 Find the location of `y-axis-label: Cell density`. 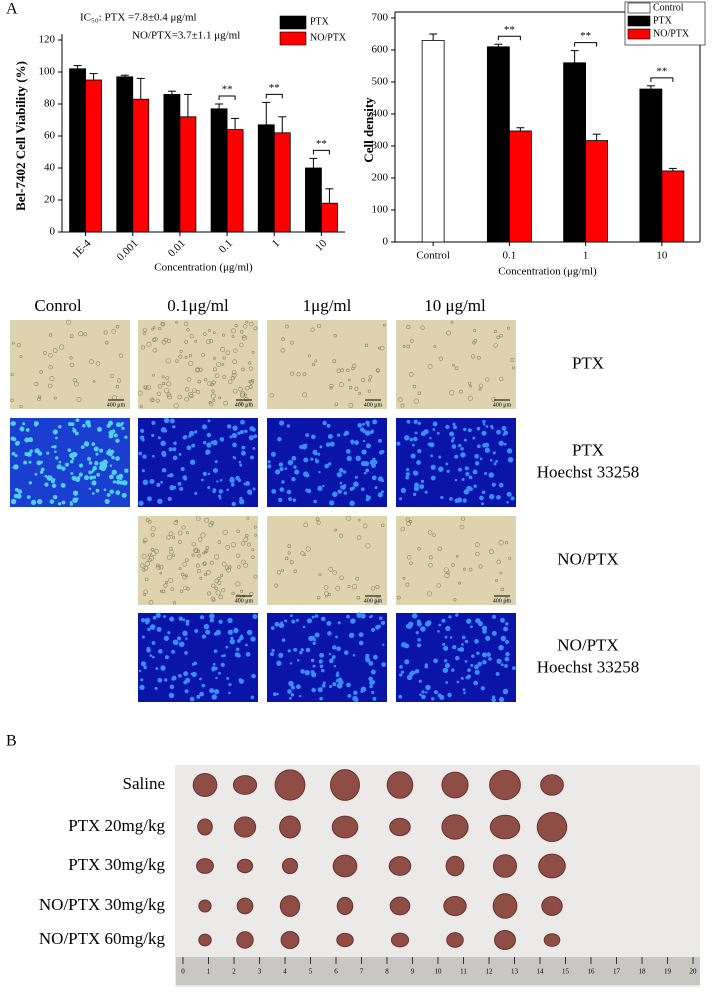

y-axis-label: Cell density is located at coordinates (368, 130).